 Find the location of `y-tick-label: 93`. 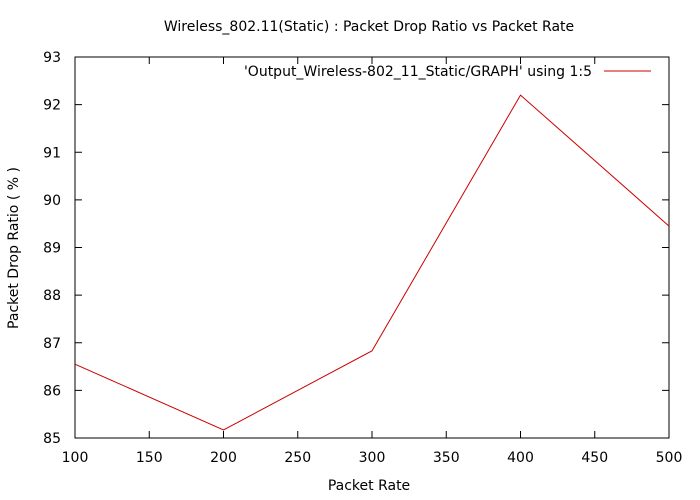

y-tick-label: 93 is located at coordinates (52, 58).